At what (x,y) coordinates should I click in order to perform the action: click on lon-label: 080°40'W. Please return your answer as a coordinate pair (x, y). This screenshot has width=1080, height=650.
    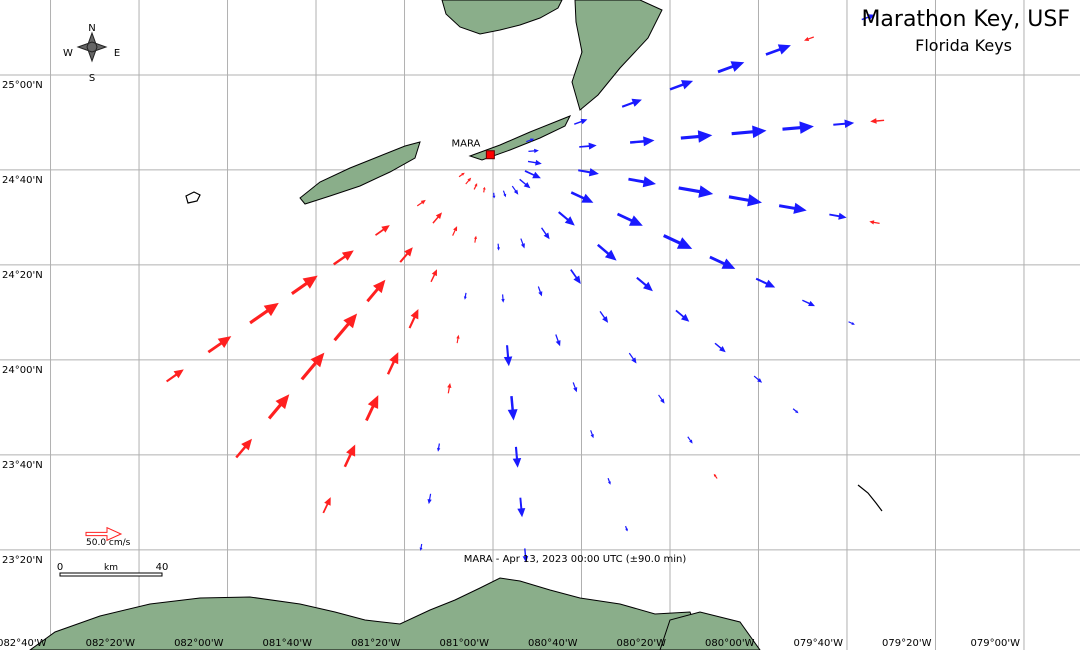
    Looking at the image, I should click on (553, 643).